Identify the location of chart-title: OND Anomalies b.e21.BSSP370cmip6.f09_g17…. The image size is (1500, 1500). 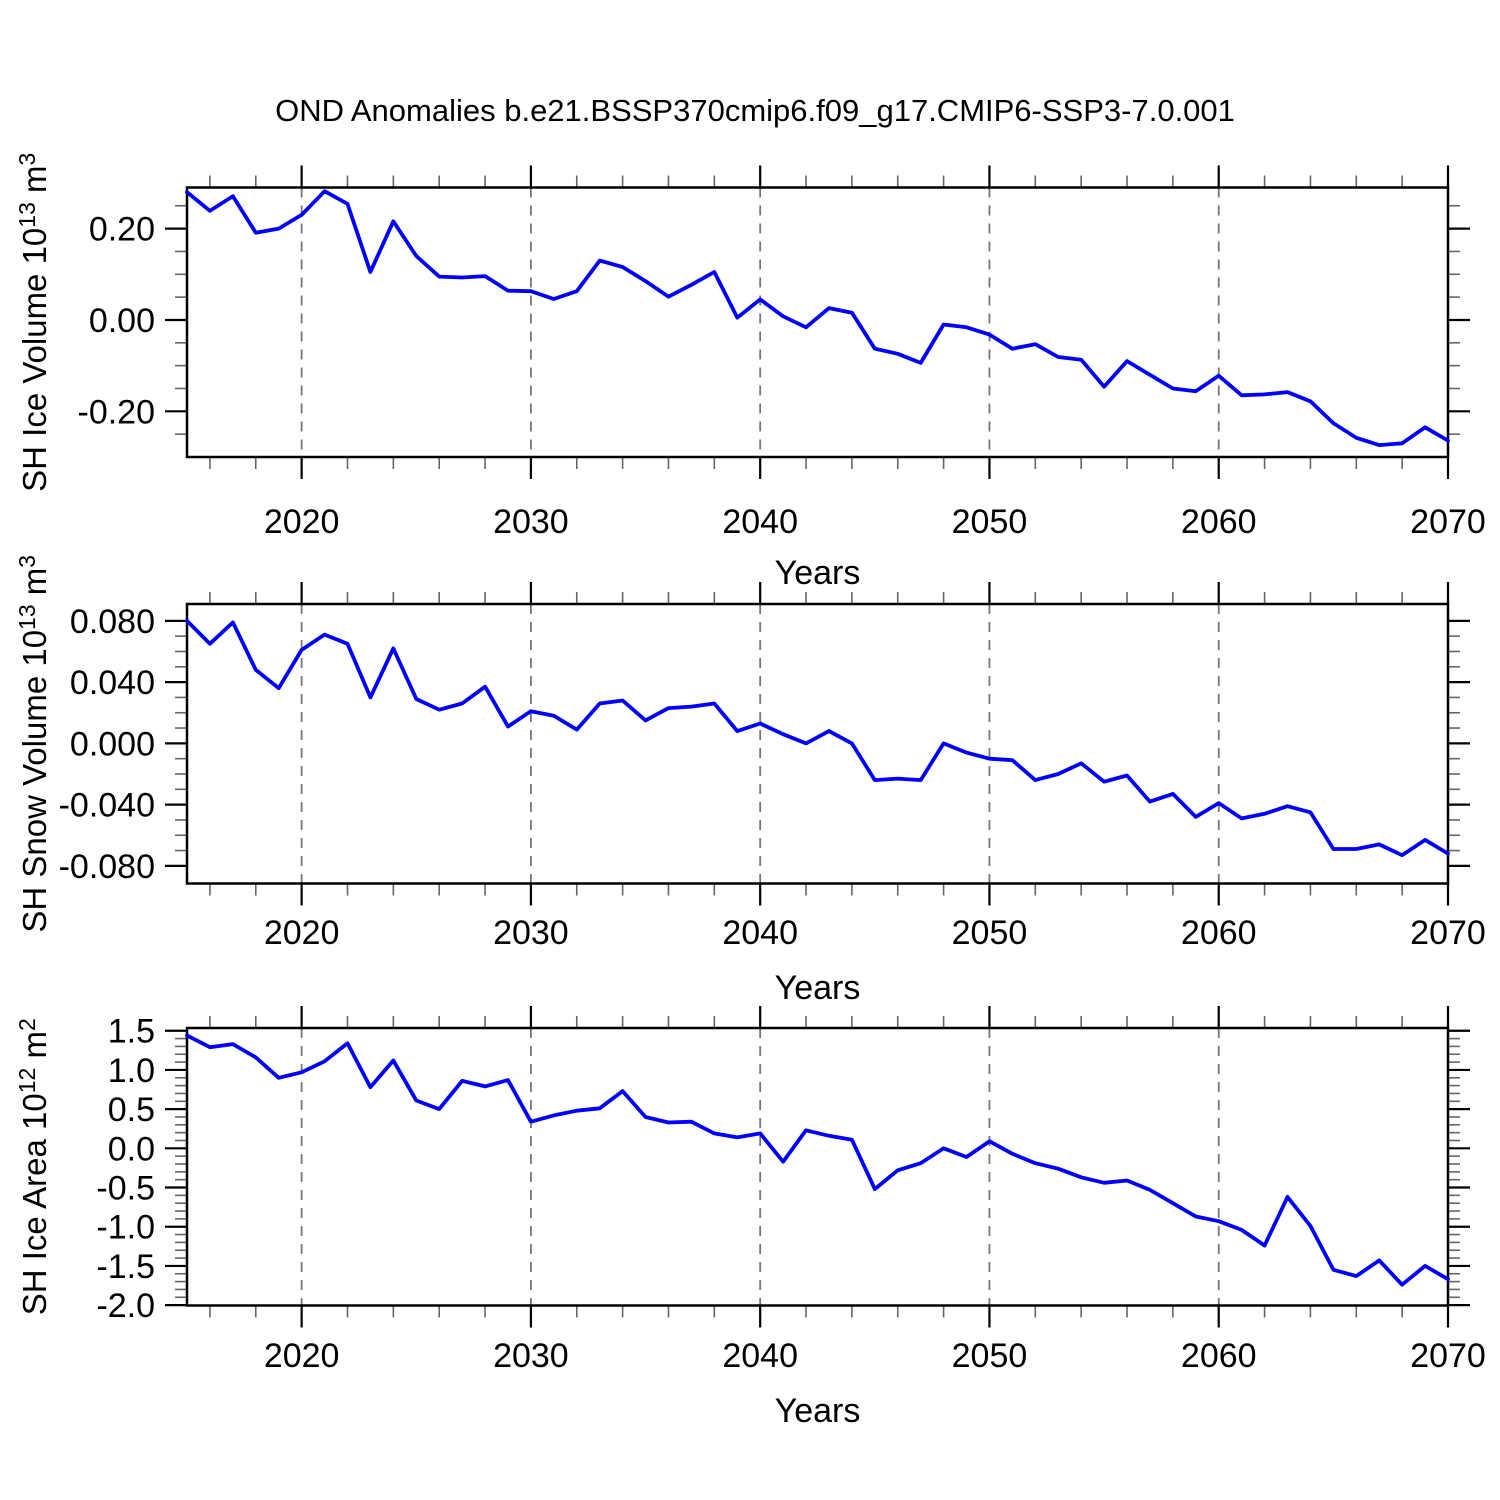
(755, 110).